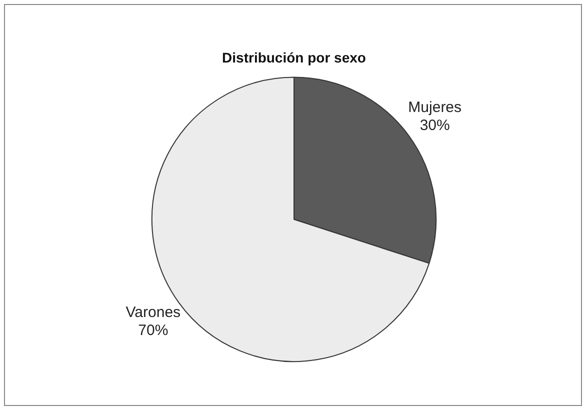 The width and height of the screenshot is (588, 412). What do you see at coordinates (153, 330) in the screenshot?
I see `data-label: 70%` at bounding box center [153, 330].